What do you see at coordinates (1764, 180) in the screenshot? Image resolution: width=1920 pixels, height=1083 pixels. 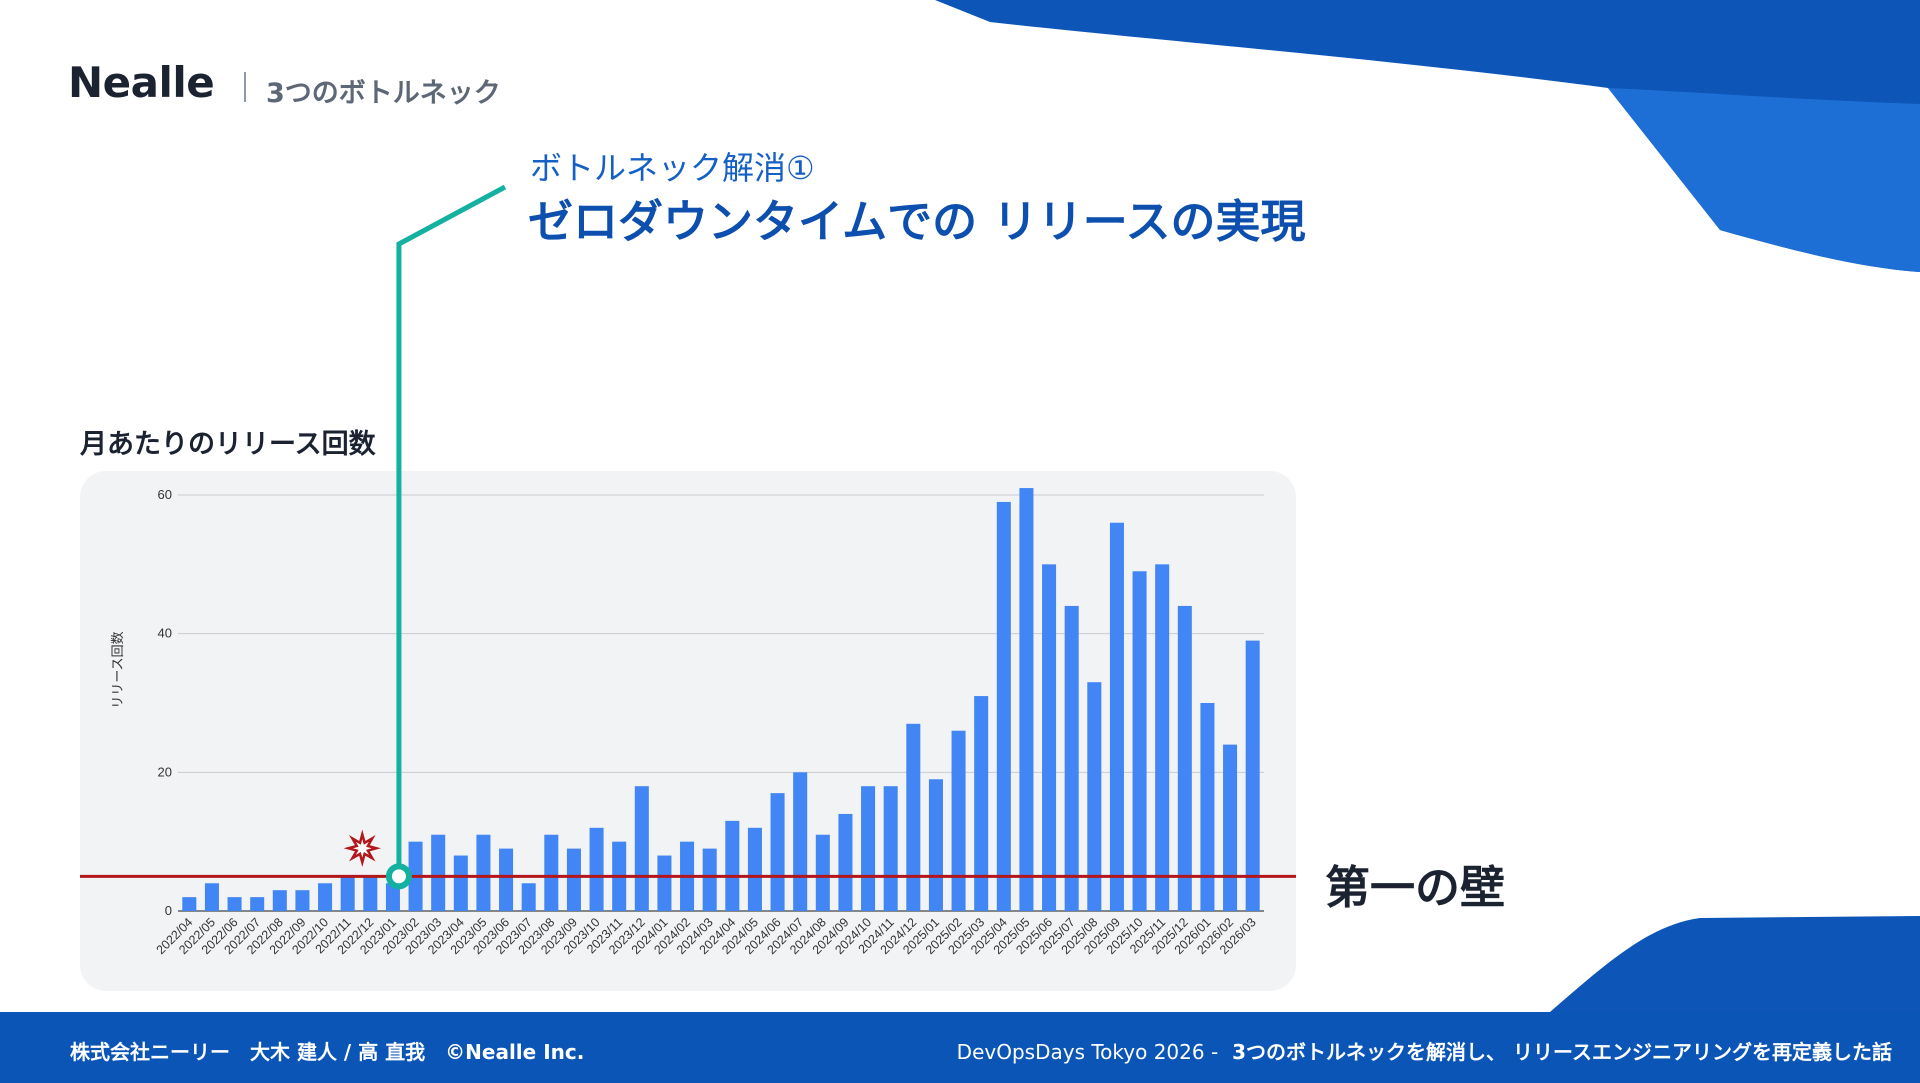 I see `top-right-wave-accent` at bounding box center [1764, 180].